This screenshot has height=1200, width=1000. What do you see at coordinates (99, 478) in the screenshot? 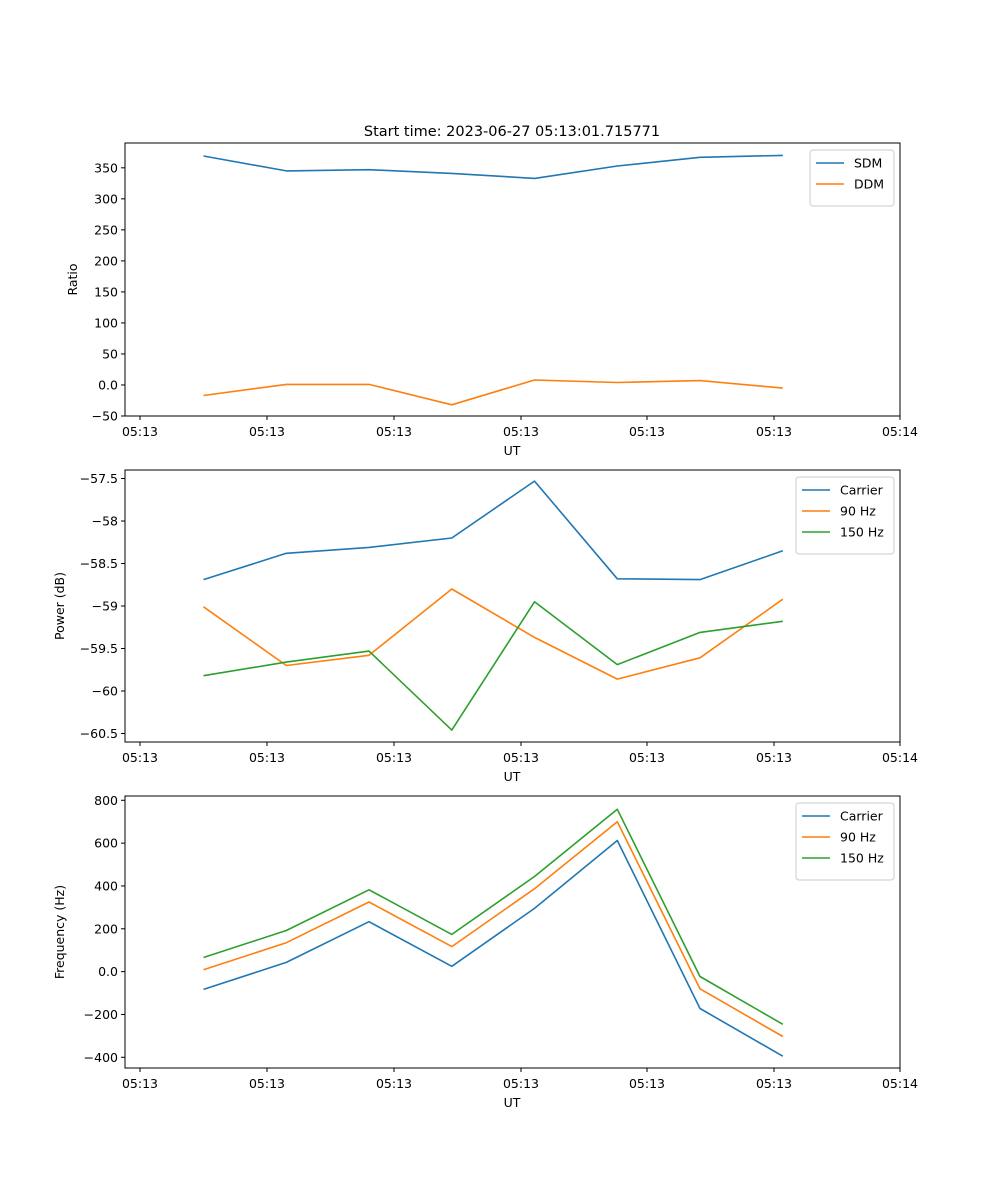
I see `y-tick-label: −57.5` at bounding box center [99, 478].